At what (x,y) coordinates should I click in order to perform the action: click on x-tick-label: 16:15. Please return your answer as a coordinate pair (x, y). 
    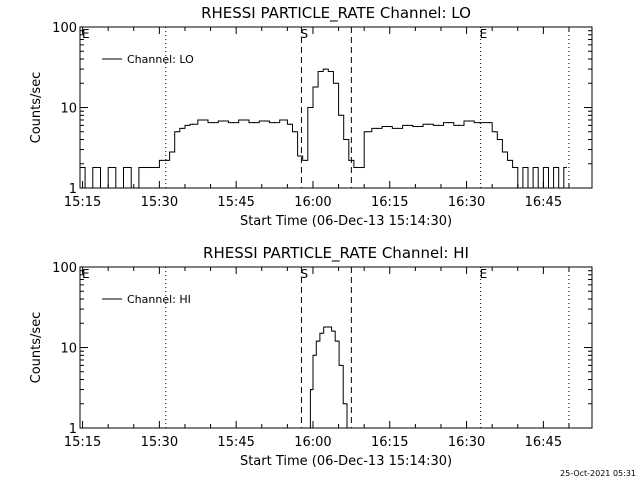
    Looking at the image, I should click on (389, 442).